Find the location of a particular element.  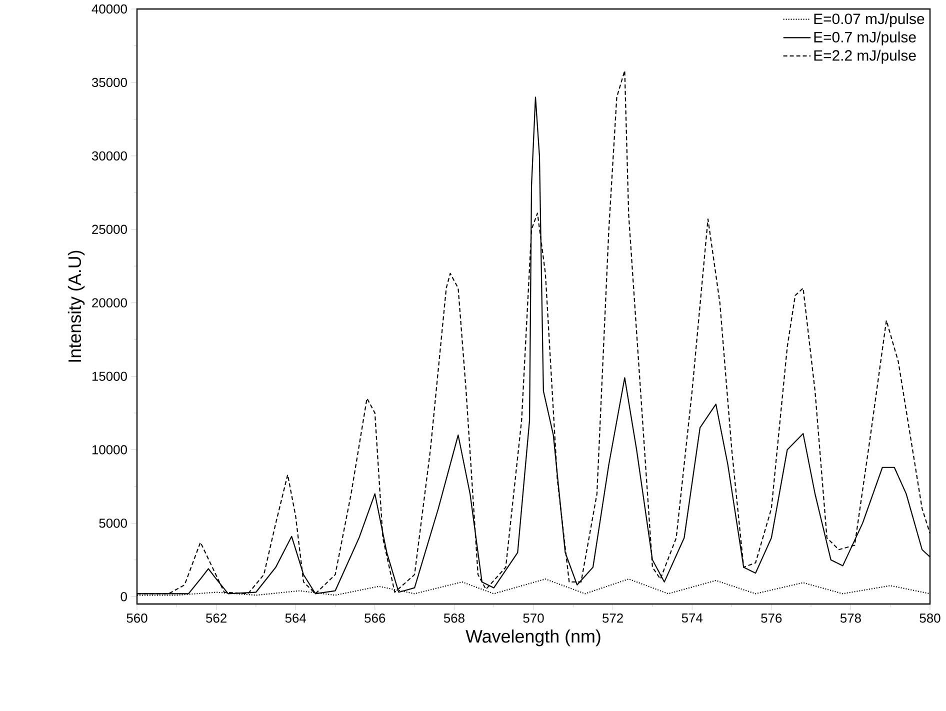

x-tick-label: 566 is located at coordinates (375, 618).